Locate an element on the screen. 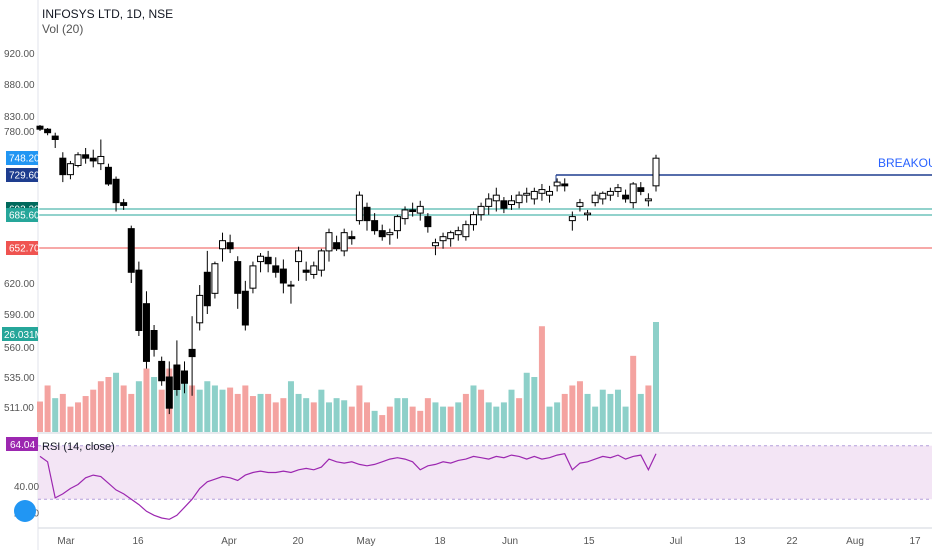 This screenshot has height=555, width=932. x-tick-label: Aug is located at coordinates (855, 541).